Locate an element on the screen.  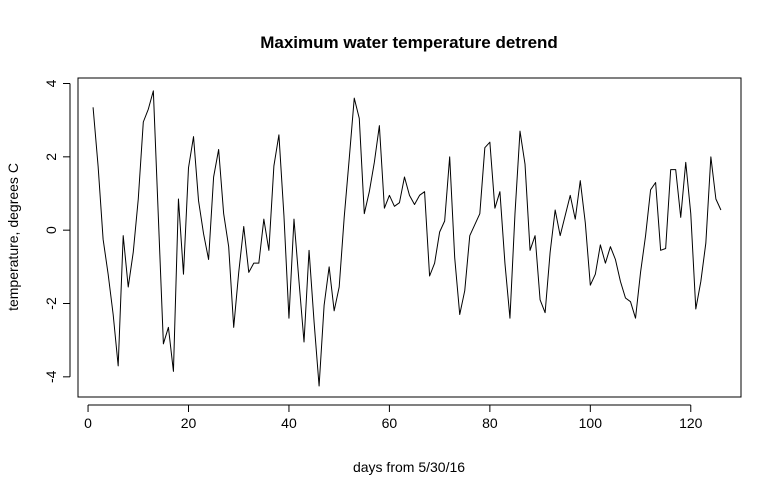
y-tick-label: 2 is located at coordinates (51, 157).